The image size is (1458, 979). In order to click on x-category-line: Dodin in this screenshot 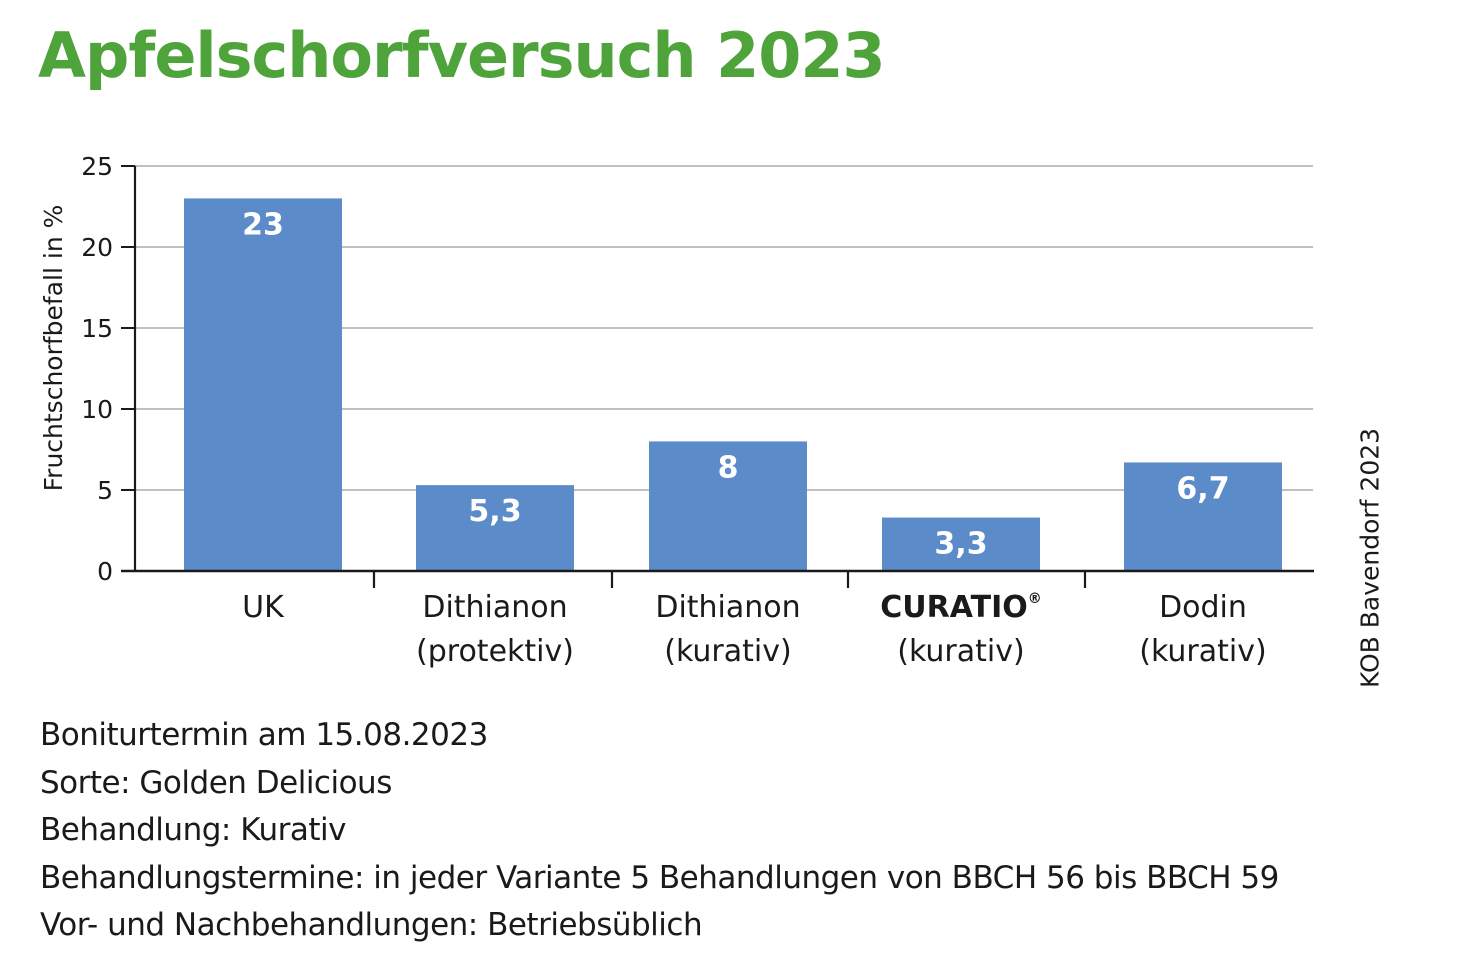, I will do `click(1203, 607)`.